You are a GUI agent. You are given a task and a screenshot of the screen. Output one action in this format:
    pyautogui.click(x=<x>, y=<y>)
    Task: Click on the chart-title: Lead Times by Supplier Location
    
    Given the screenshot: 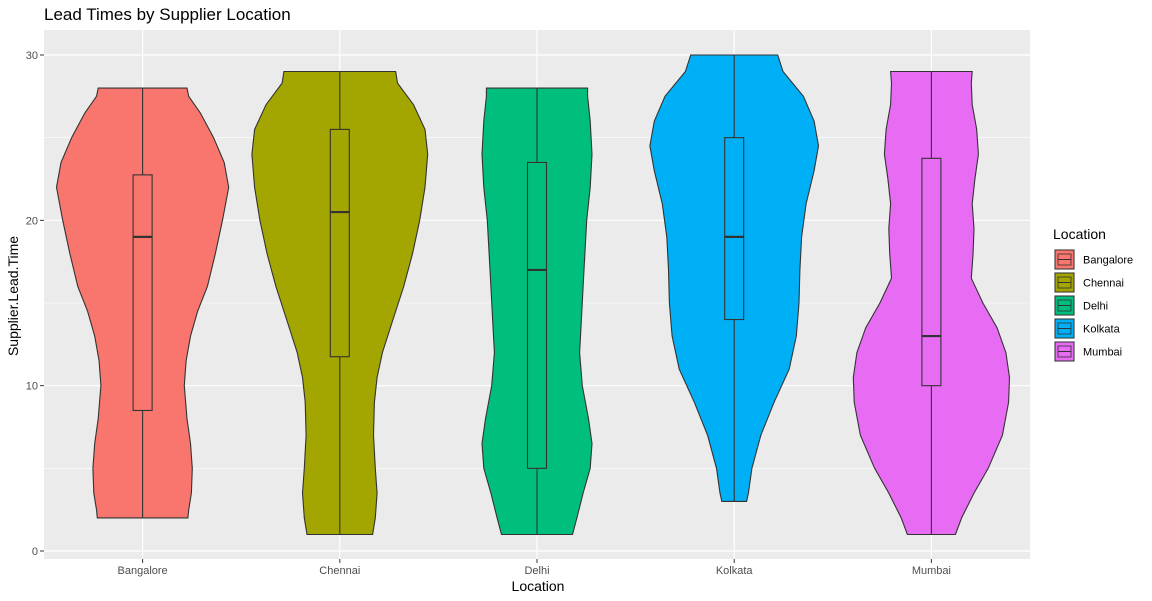 What is the action you would take?
    pyautogui.click(x=167, y=14)
    